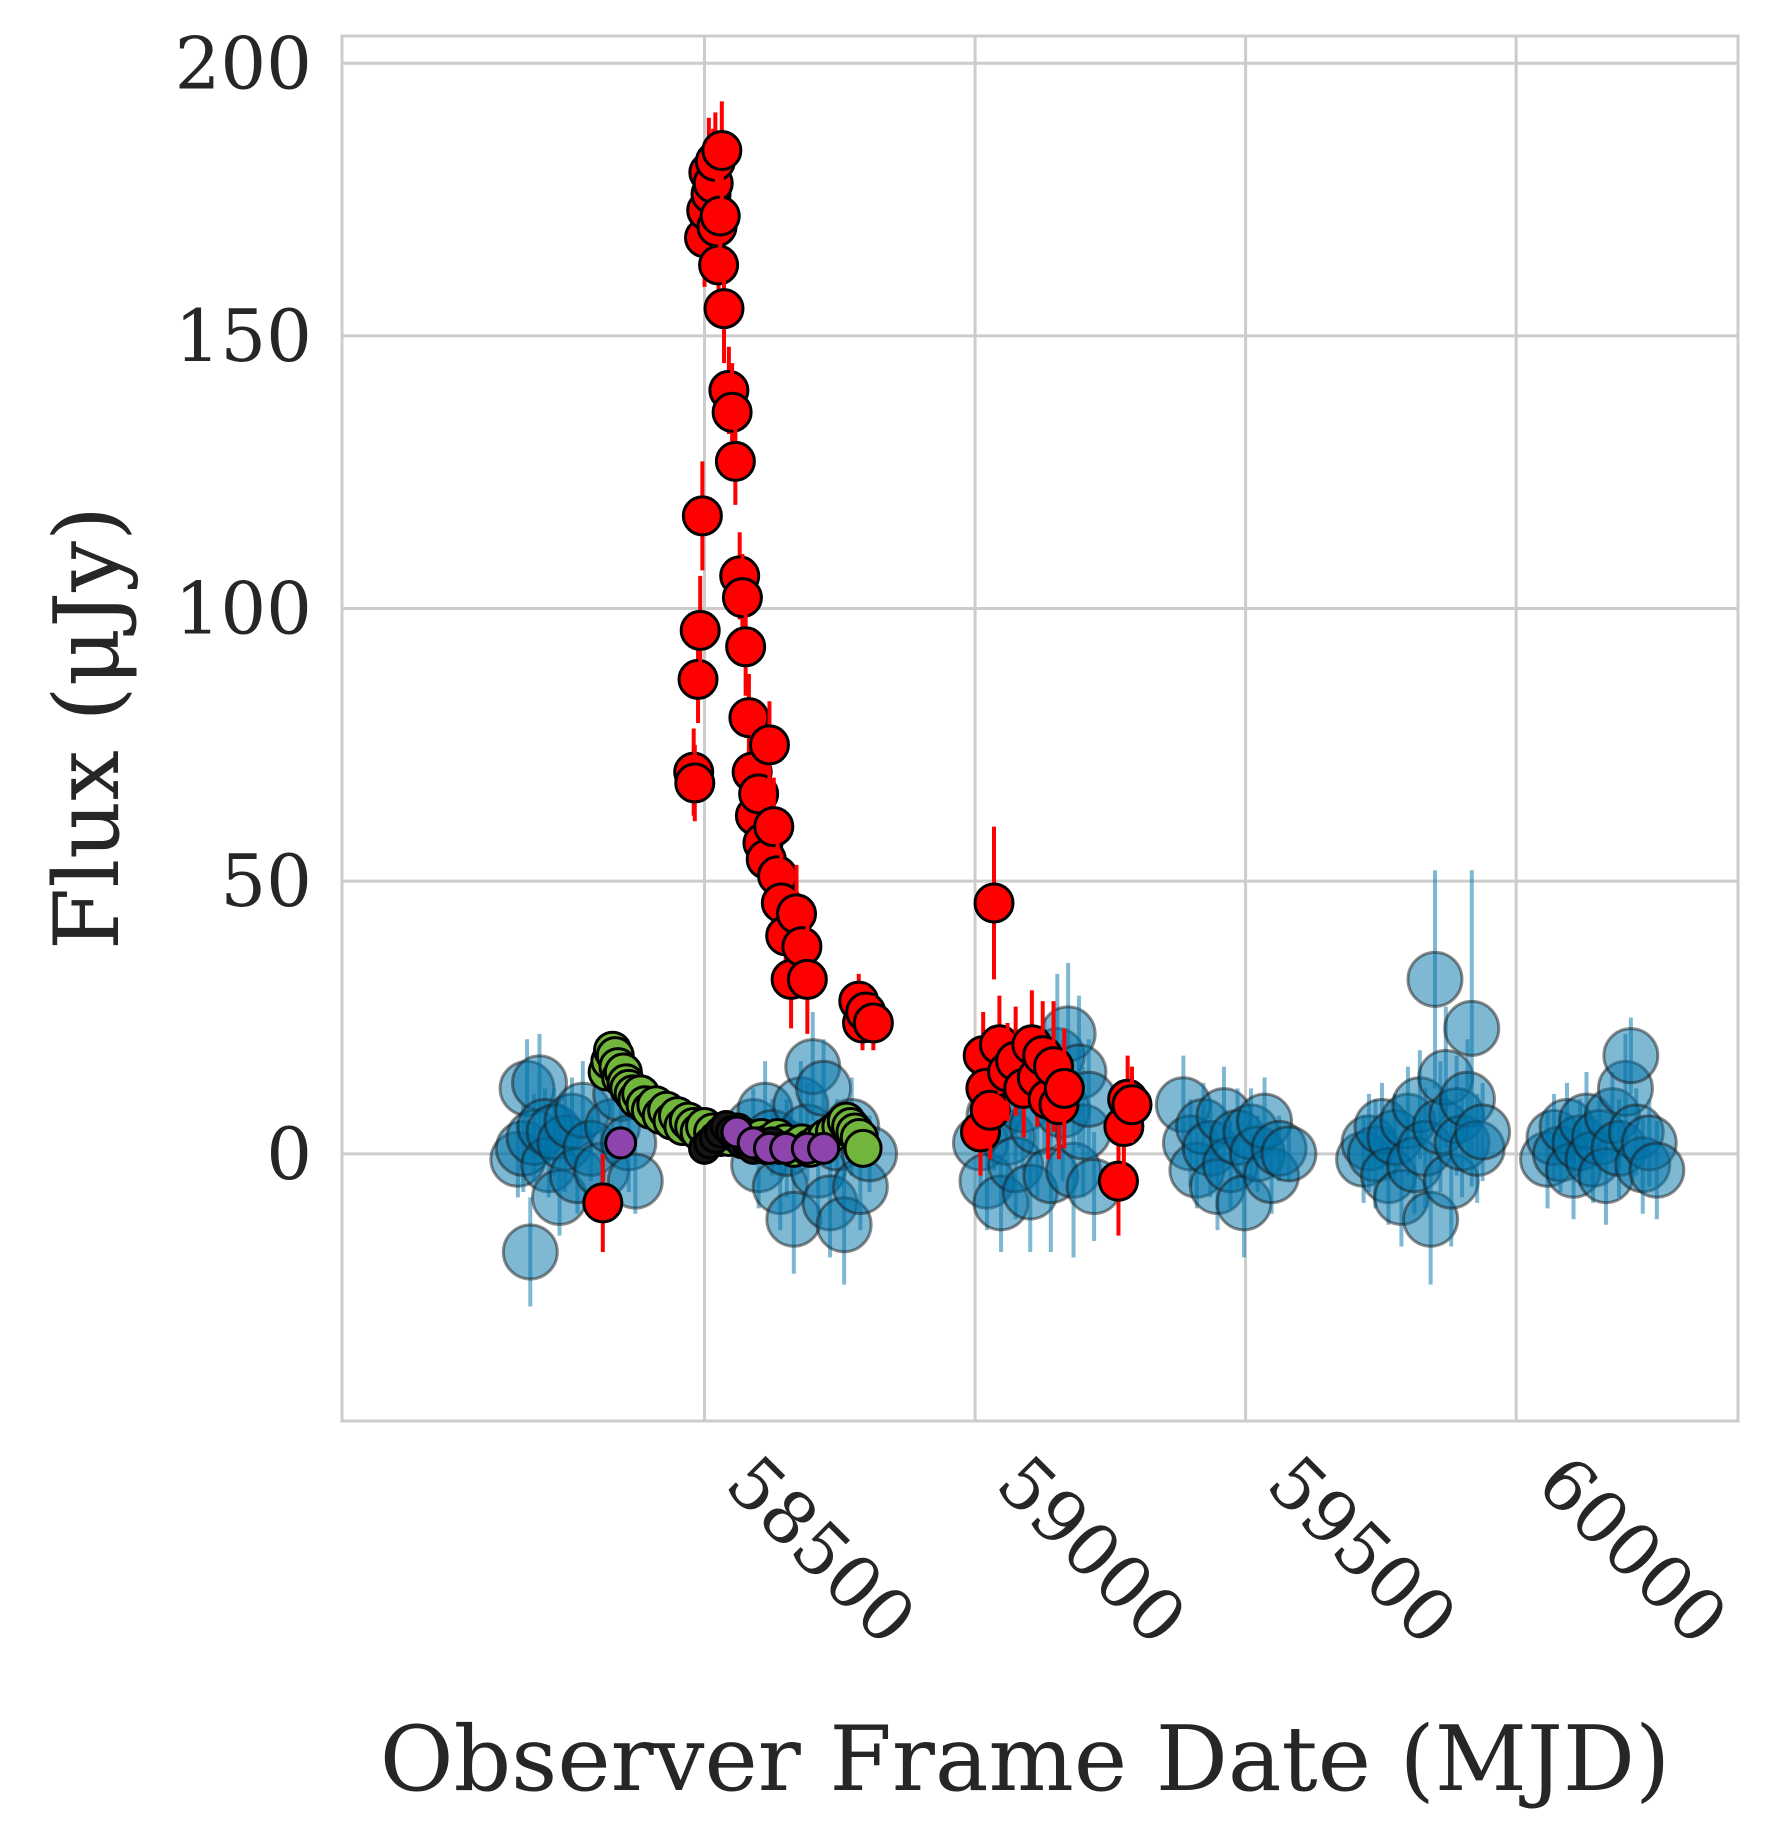 This screenshot has height=1844, width=1766. Describe the element at coordinates (1091, 1550) in the screenshot. I see `x-tick-label: 59000` at that location.